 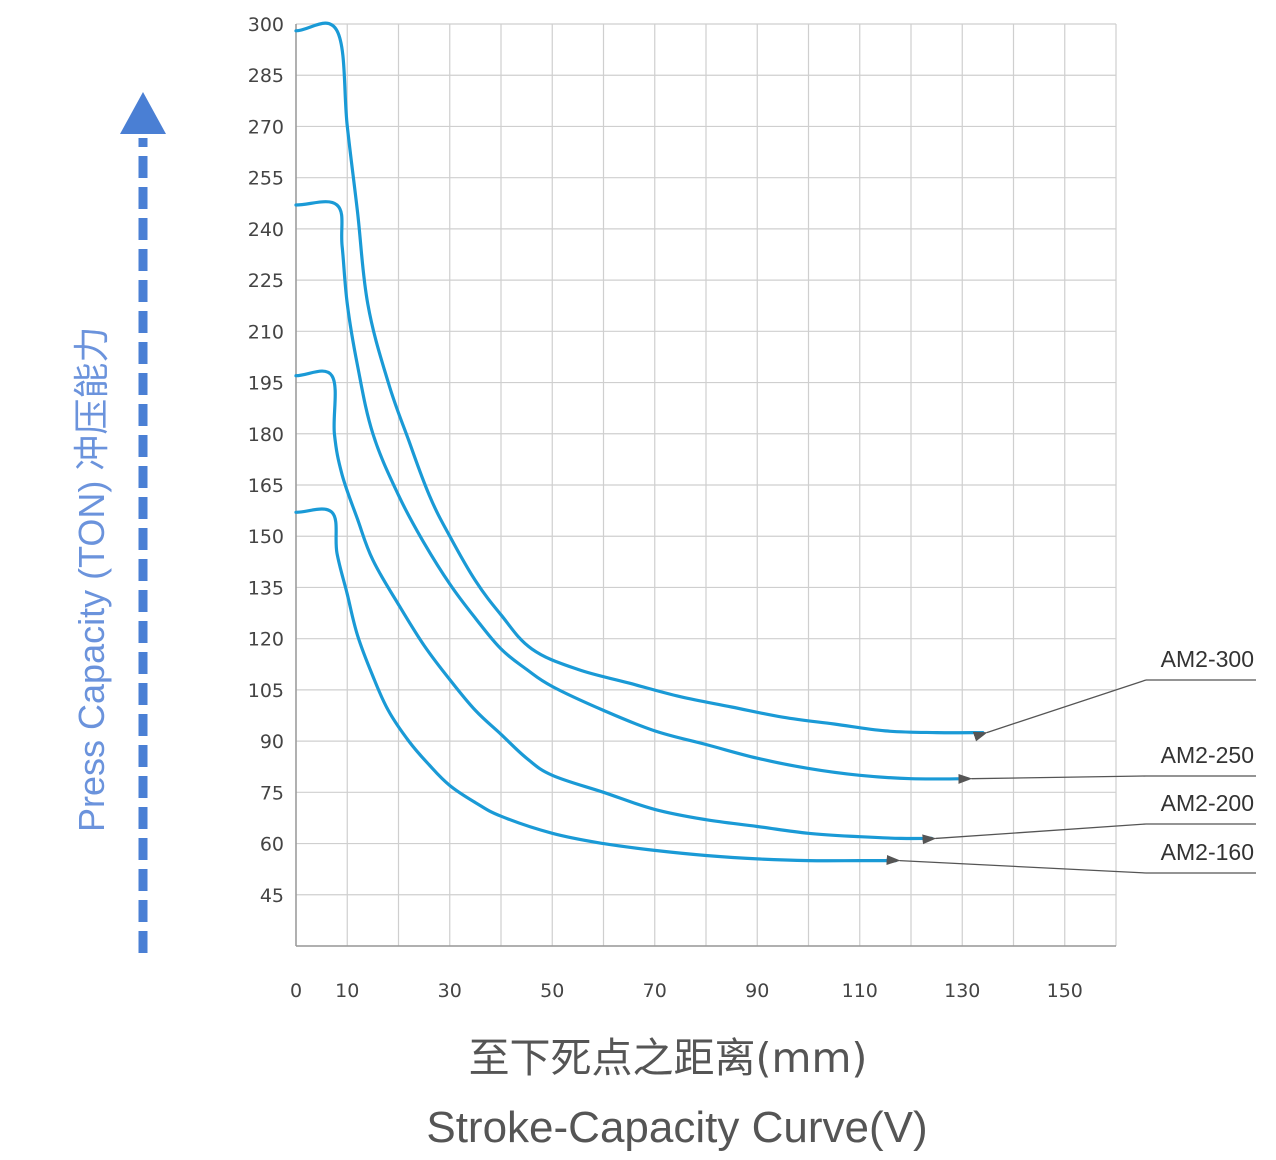 I want to click on x-tick-label: 70, so click(x=655, y=991).